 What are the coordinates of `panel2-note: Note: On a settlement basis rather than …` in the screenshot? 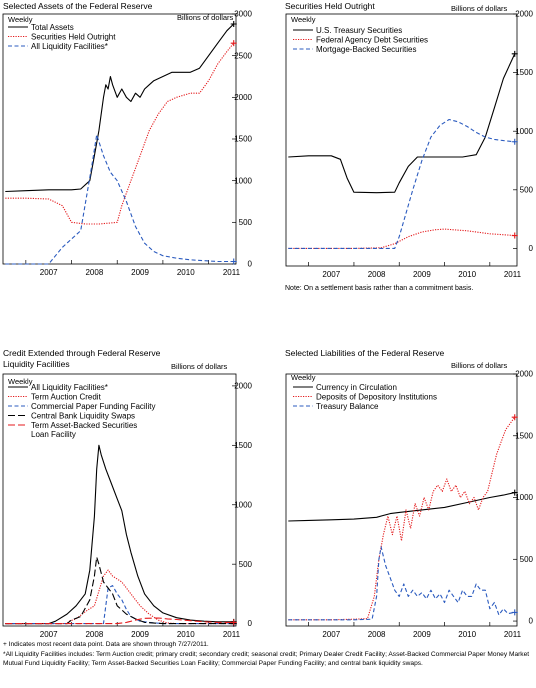 It's located at (379, 288).